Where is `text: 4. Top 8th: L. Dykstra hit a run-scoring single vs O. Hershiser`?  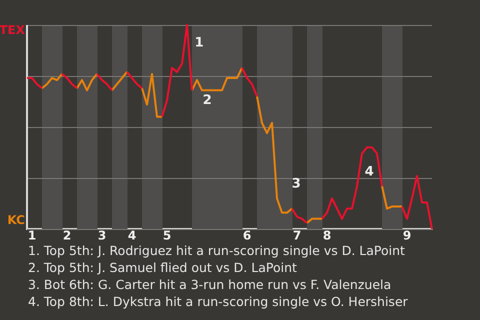
text: 4. Top 8th: L. Dykstra hit a run-scoring single vs O. Hershiser is located at coordinates (218, 301).